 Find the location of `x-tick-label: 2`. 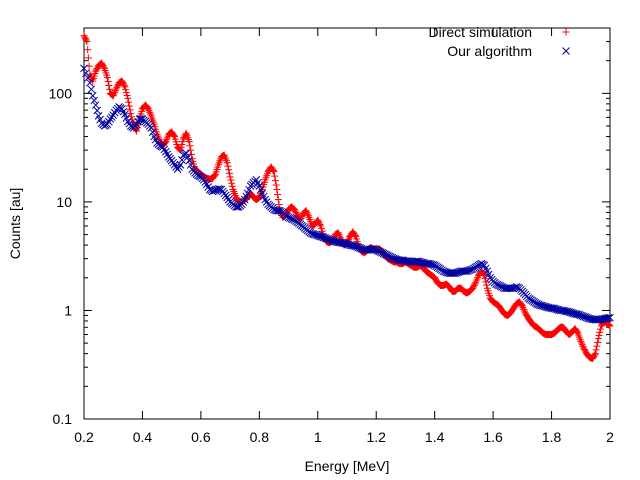

x-tick-label: 2 is located at coordinates (610, 437).